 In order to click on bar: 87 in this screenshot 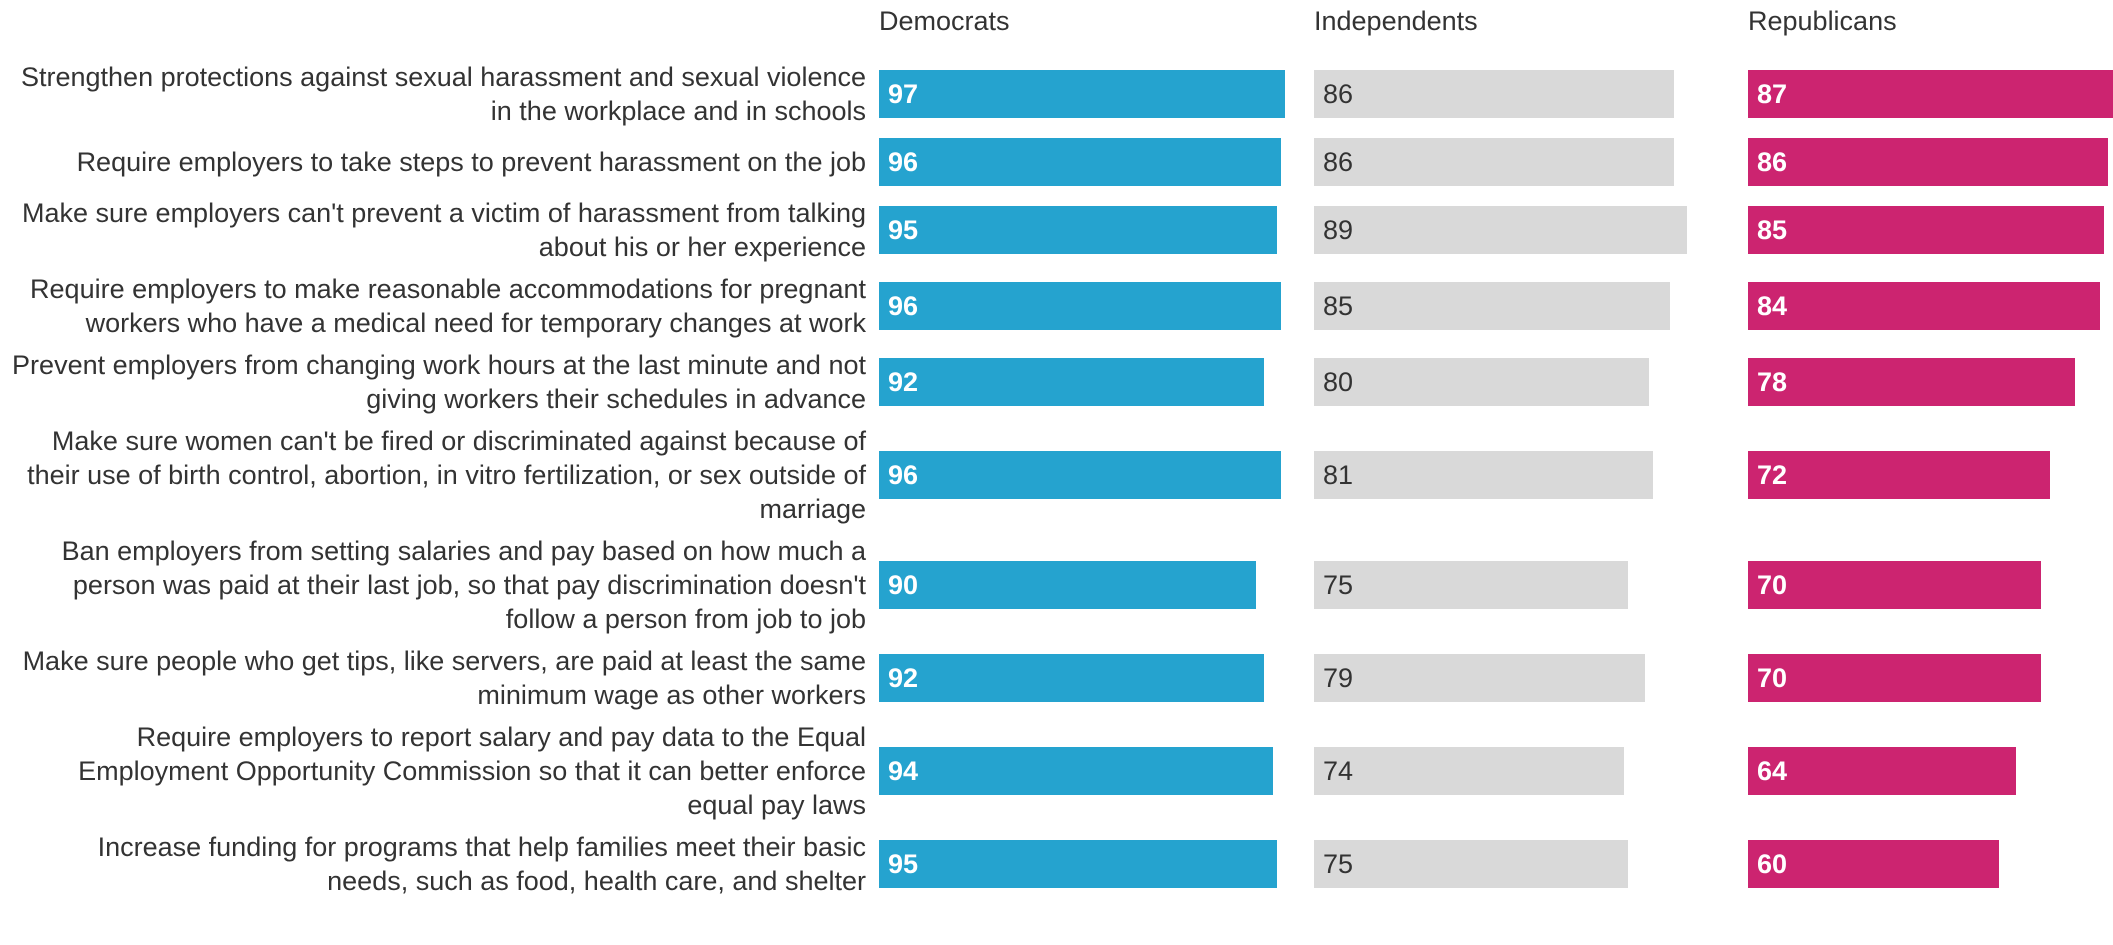, I will do `click(1930, 94)`.